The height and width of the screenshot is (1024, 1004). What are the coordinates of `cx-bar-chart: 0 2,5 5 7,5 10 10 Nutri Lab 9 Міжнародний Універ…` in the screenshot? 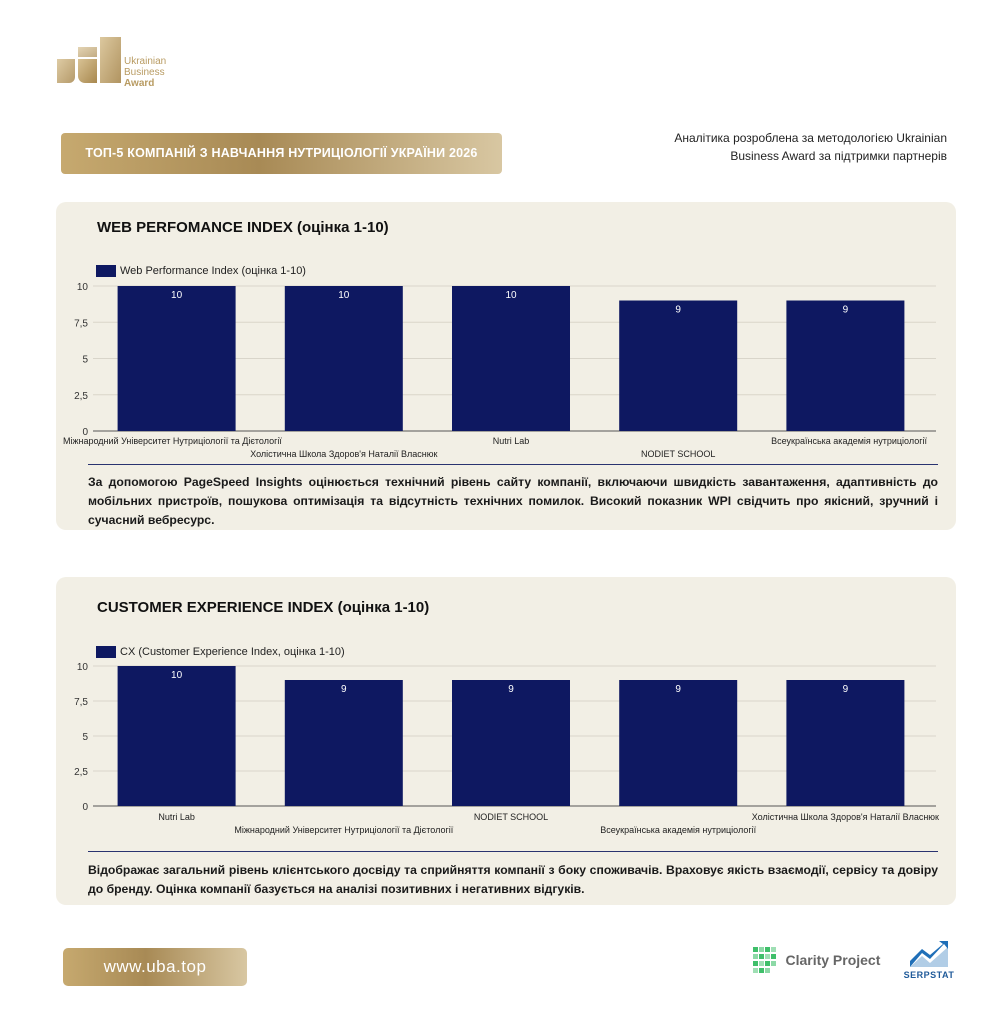 It's located at (506, 748).